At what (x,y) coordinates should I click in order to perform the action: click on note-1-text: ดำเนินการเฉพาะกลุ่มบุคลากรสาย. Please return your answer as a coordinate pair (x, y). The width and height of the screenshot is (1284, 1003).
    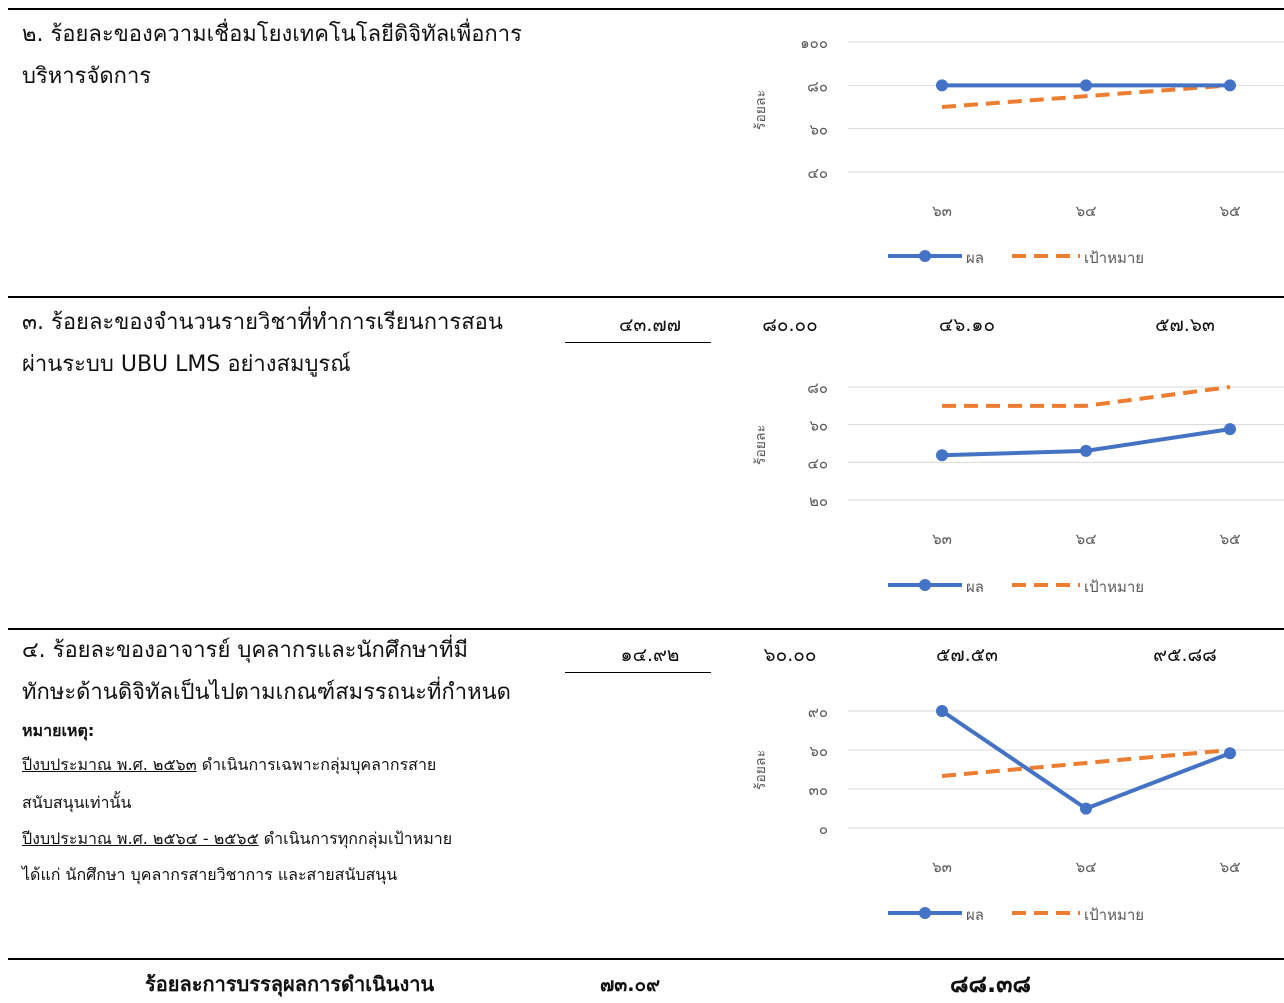
    Looking at the image, I should click on (316, 764).